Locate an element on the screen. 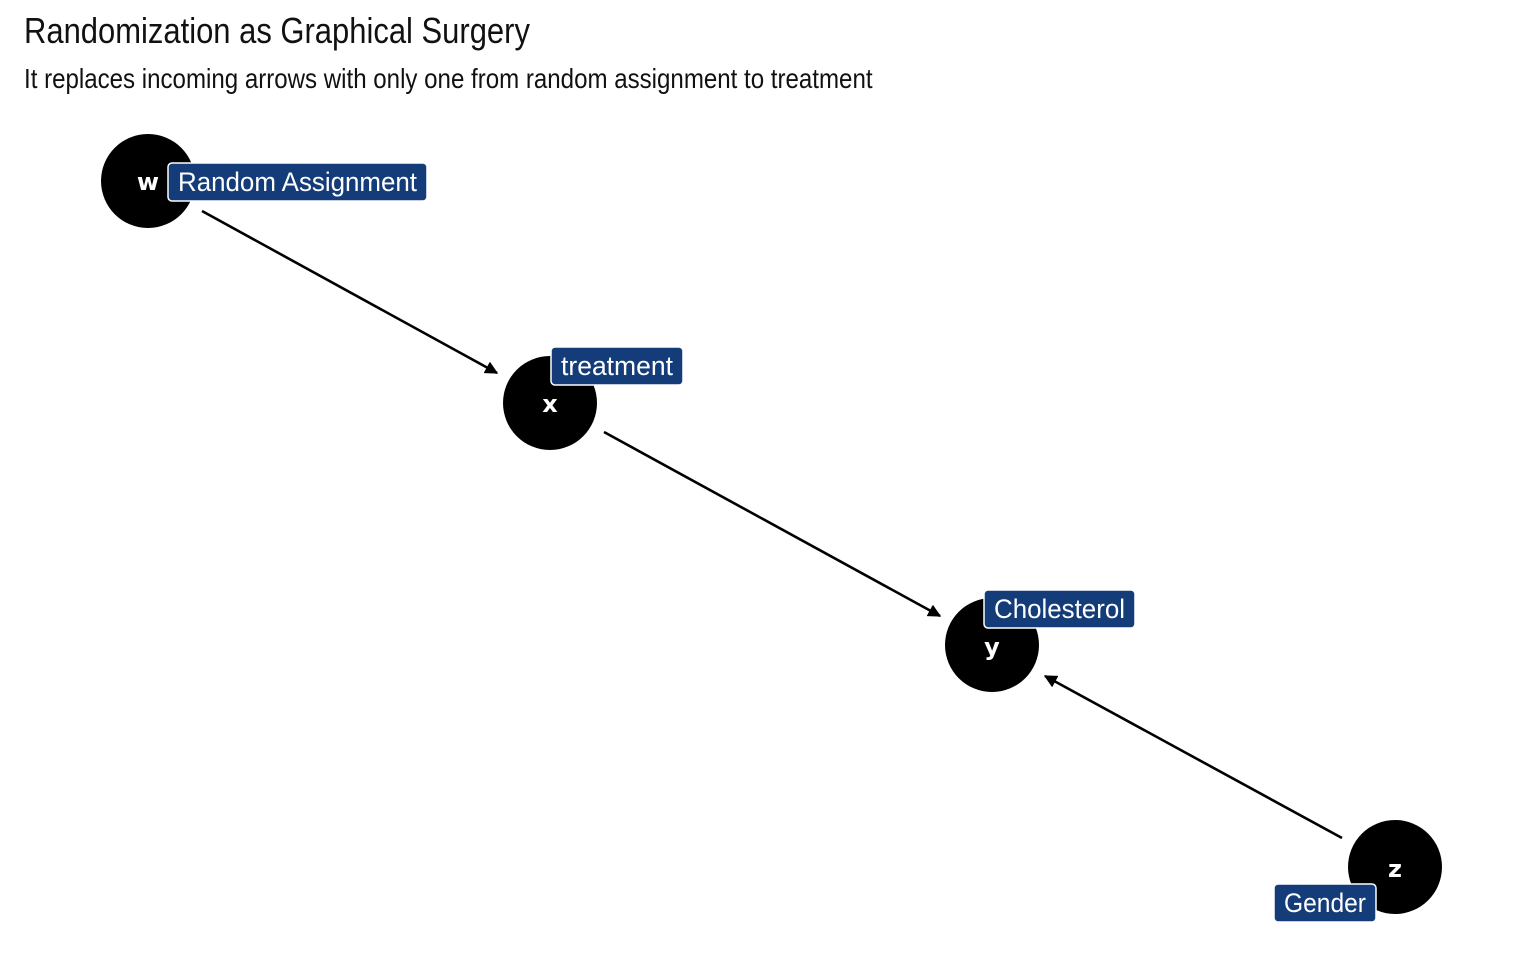 This screenshot has height=960, width=1536. node-w-label: Random Assignment is located at coordinates (297, 182).